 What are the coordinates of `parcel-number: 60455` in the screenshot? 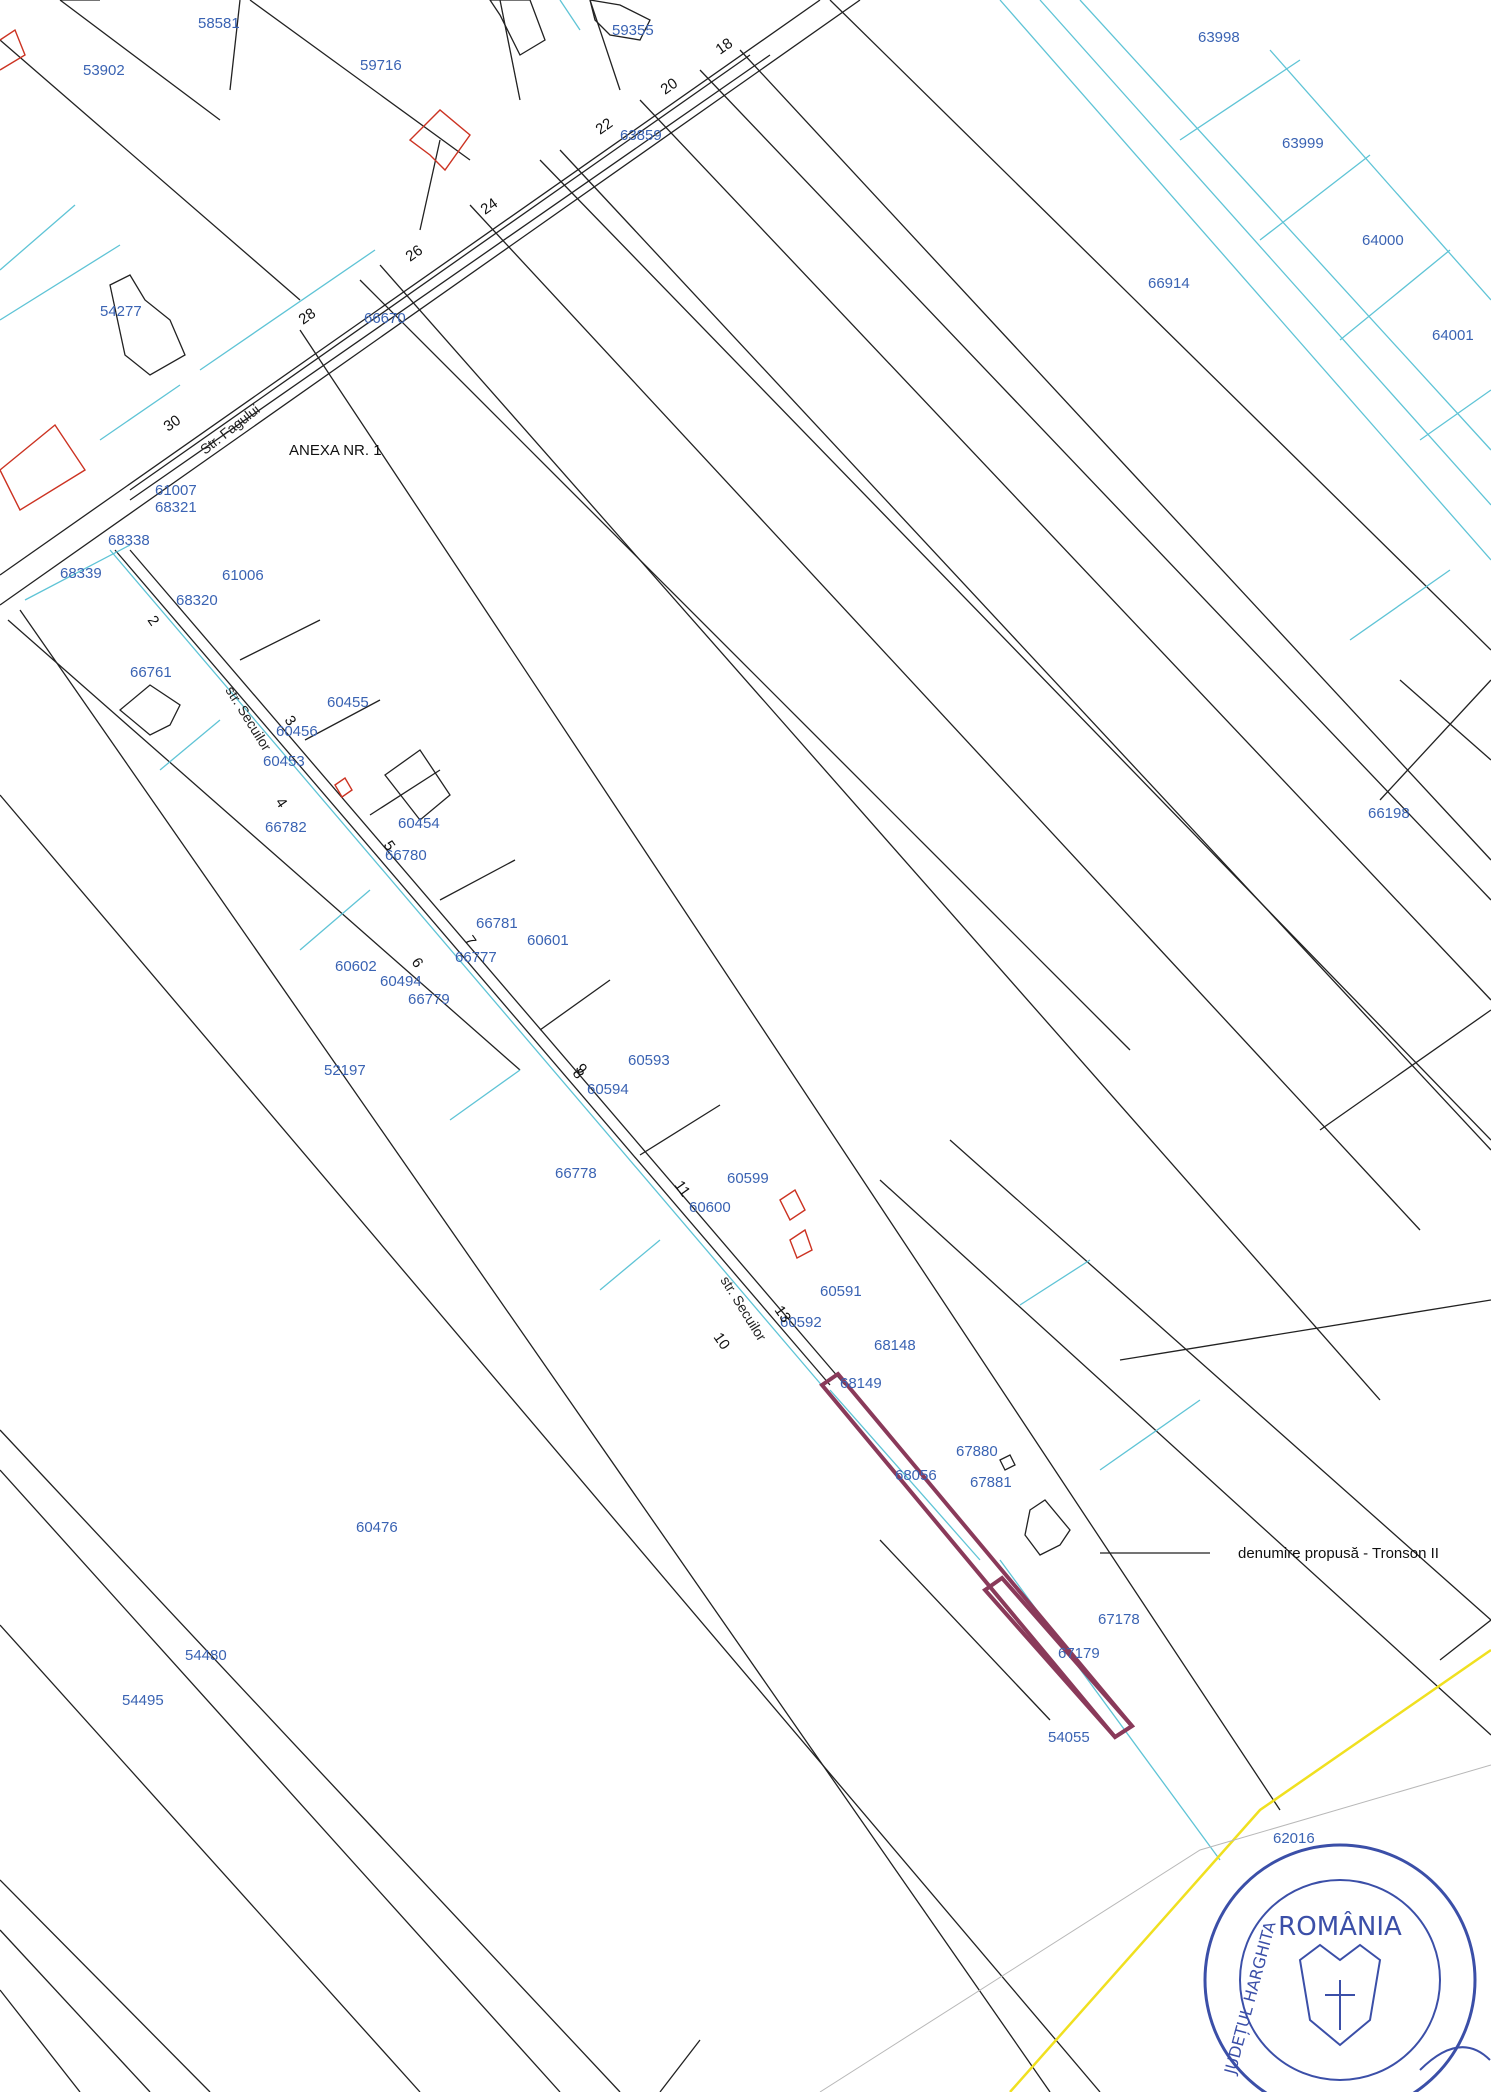 It's located at (348, 702).